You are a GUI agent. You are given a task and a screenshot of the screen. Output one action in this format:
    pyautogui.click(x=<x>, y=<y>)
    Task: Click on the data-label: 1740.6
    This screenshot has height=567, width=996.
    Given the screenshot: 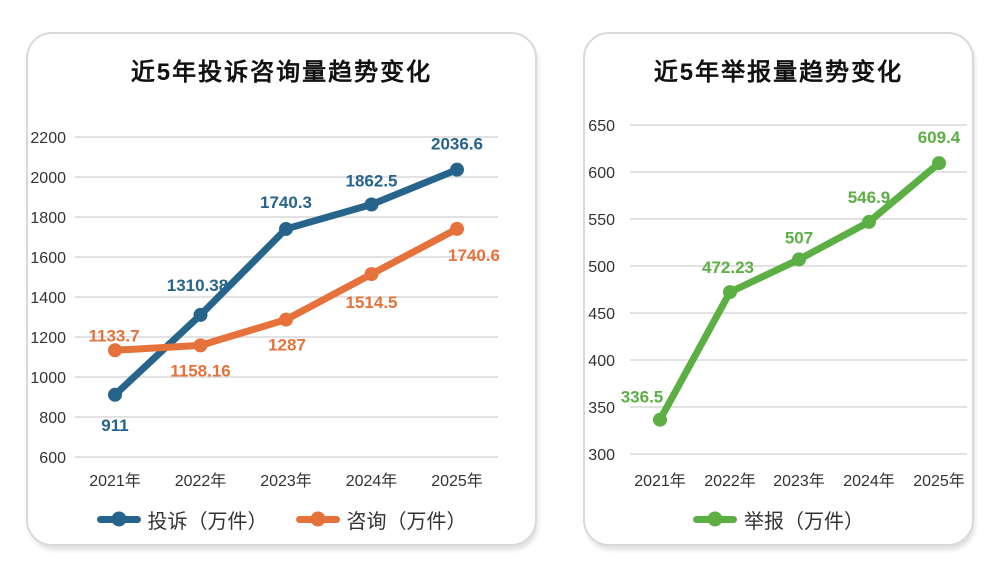 What is the action you would take?
    pyautogui.click(x=474, y=255)
    